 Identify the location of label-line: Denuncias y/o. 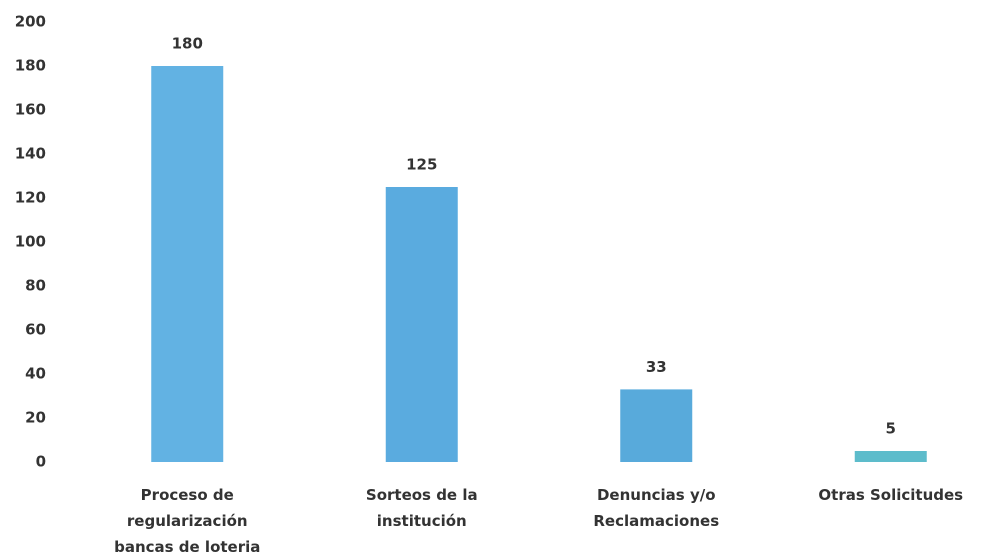
(656, 495).